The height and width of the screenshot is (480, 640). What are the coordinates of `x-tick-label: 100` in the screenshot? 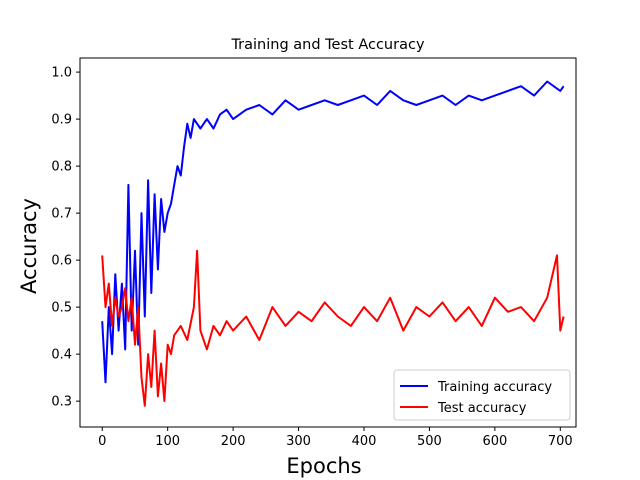 It's located at (167, 441).